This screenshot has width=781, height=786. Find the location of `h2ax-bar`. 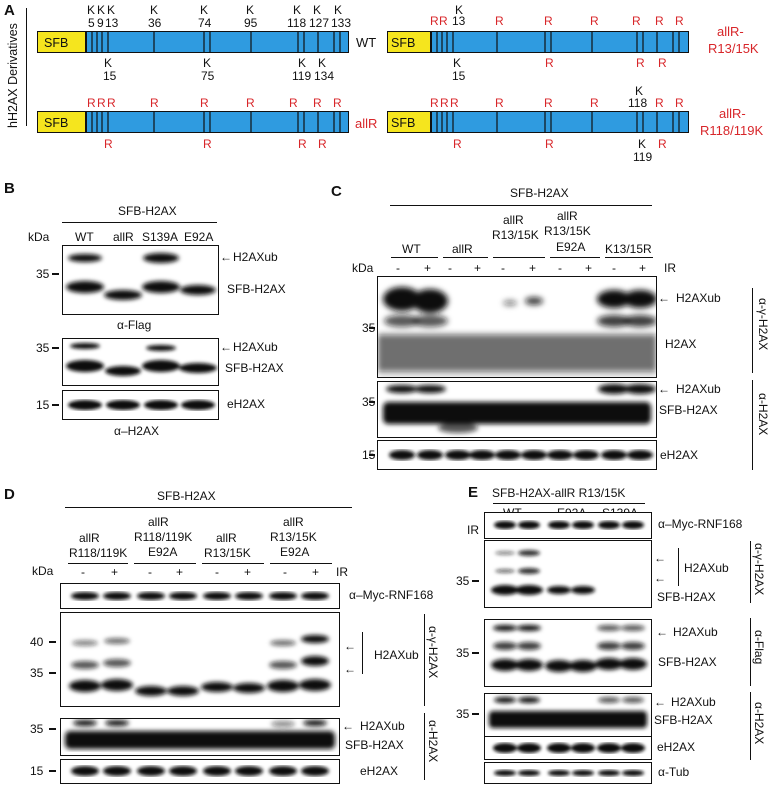

h2ax-bar is located at coordinates (217, 42).